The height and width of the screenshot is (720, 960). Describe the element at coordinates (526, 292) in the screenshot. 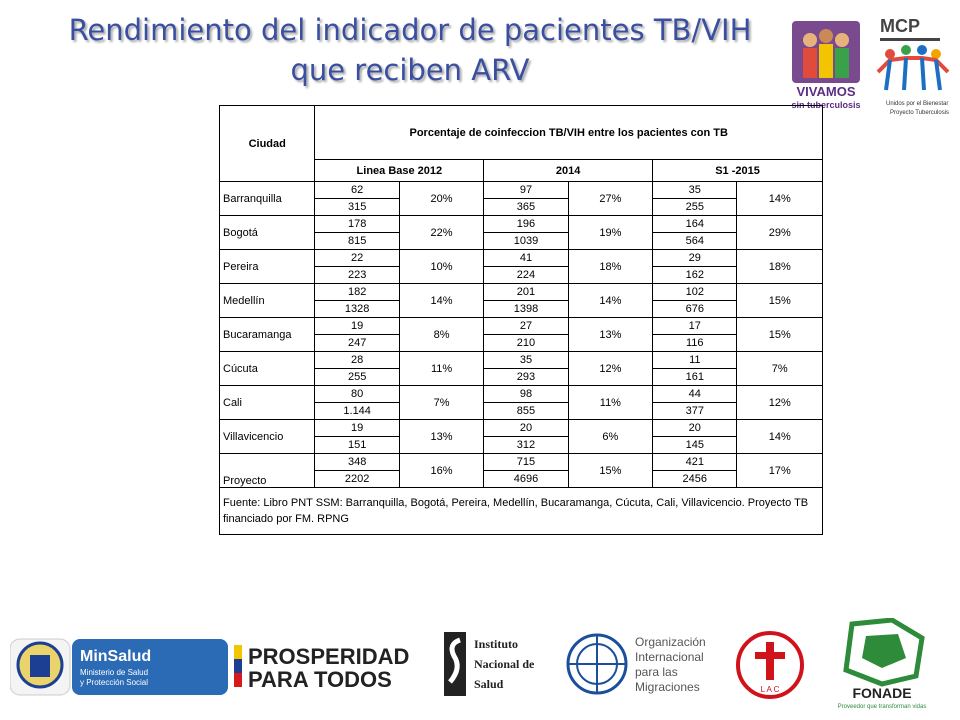

I see `numerator-cell: 201` at that location.